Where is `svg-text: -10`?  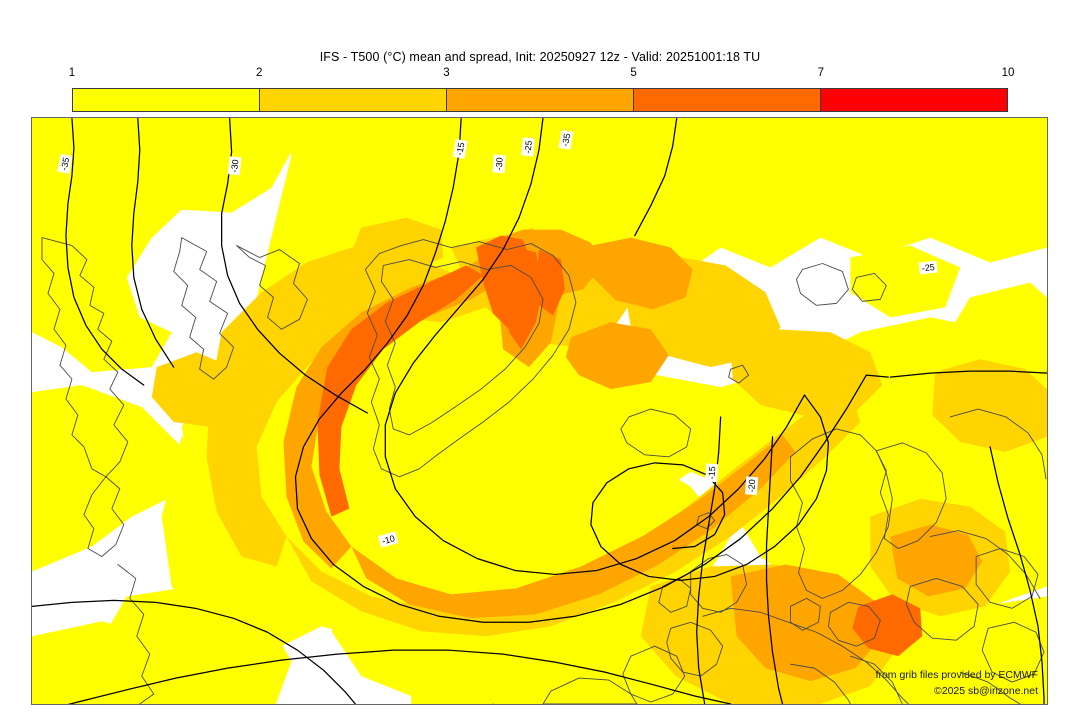
svg-text: -10 is located at coordinates (388, 539).